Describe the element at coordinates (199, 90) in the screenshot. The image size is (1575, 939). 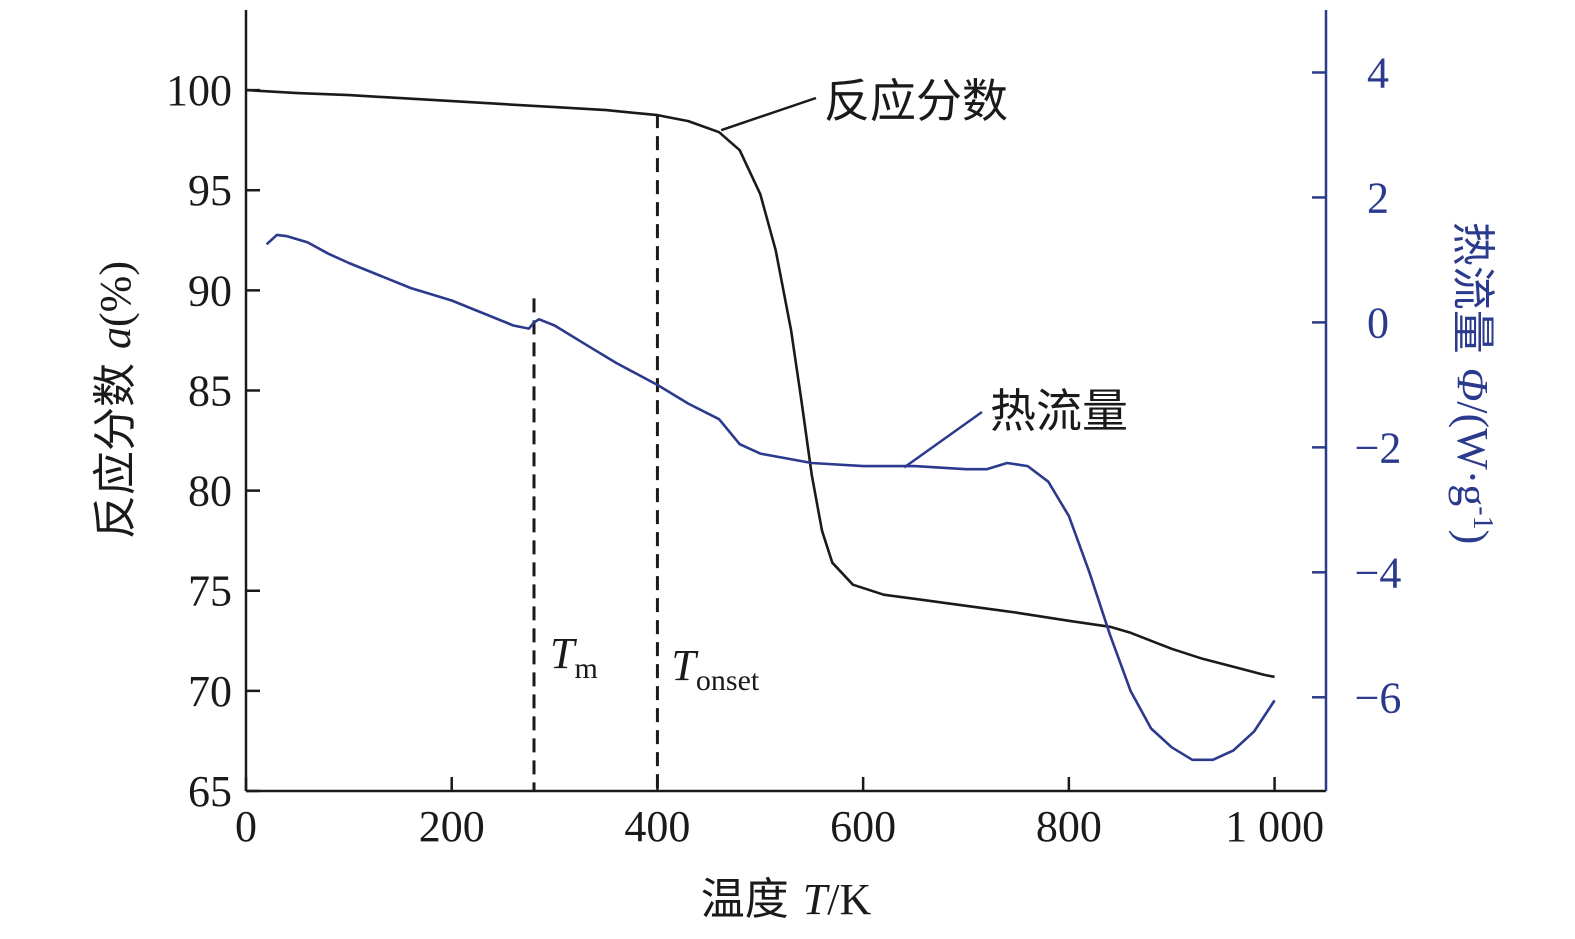
I see `y-left-tick-label: 100` at that location.